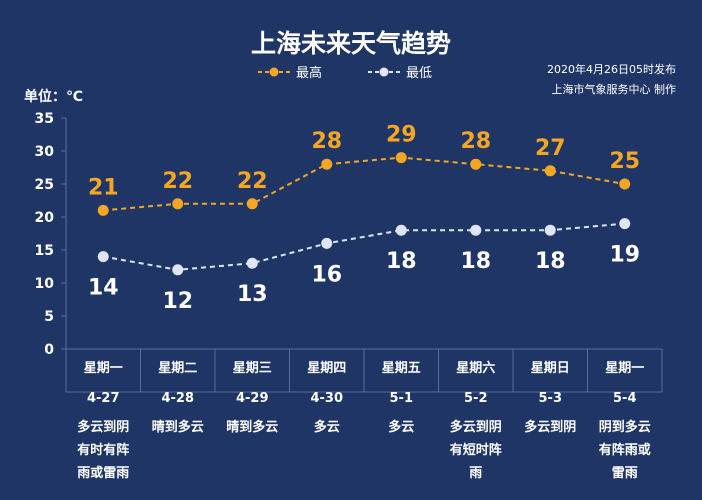 This screenshot has width=702, height=500. I want to click on weather-text: 有短时阵, so click(476, 450).